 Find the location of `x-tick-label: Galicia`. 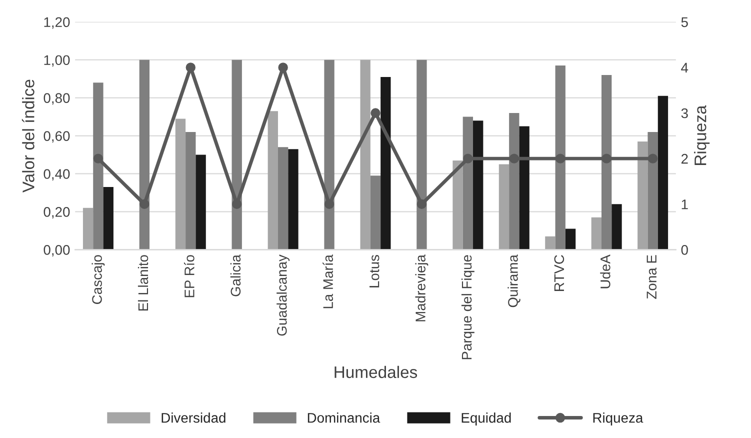

x-tick-label: Galicia is located at coordinates (235, 275).